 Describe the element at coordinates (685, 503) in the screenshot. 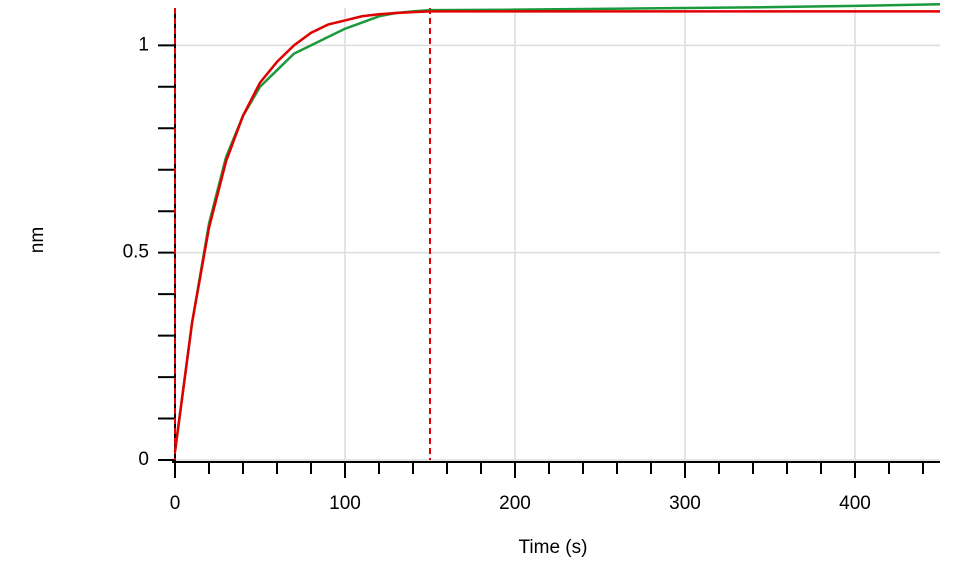

I see `x-tick-label: 300` at that location.